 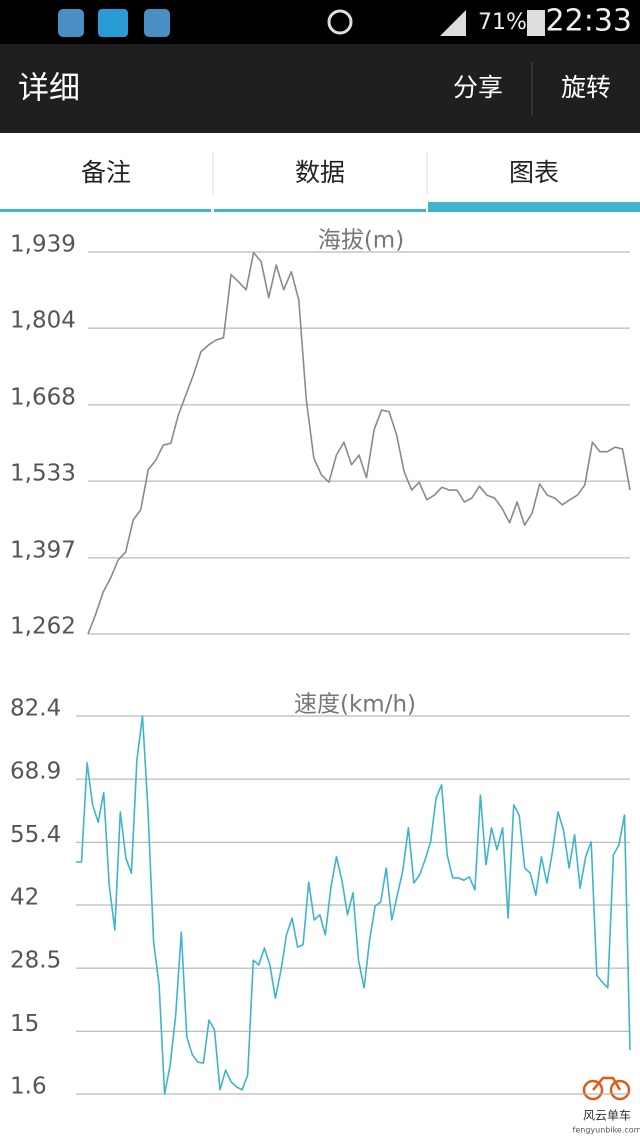 What do you see at coordinates (606, 1130) in the screenshot?
I see `watermark-url: fengyunbike.com` at bounding box center [606, 1130].